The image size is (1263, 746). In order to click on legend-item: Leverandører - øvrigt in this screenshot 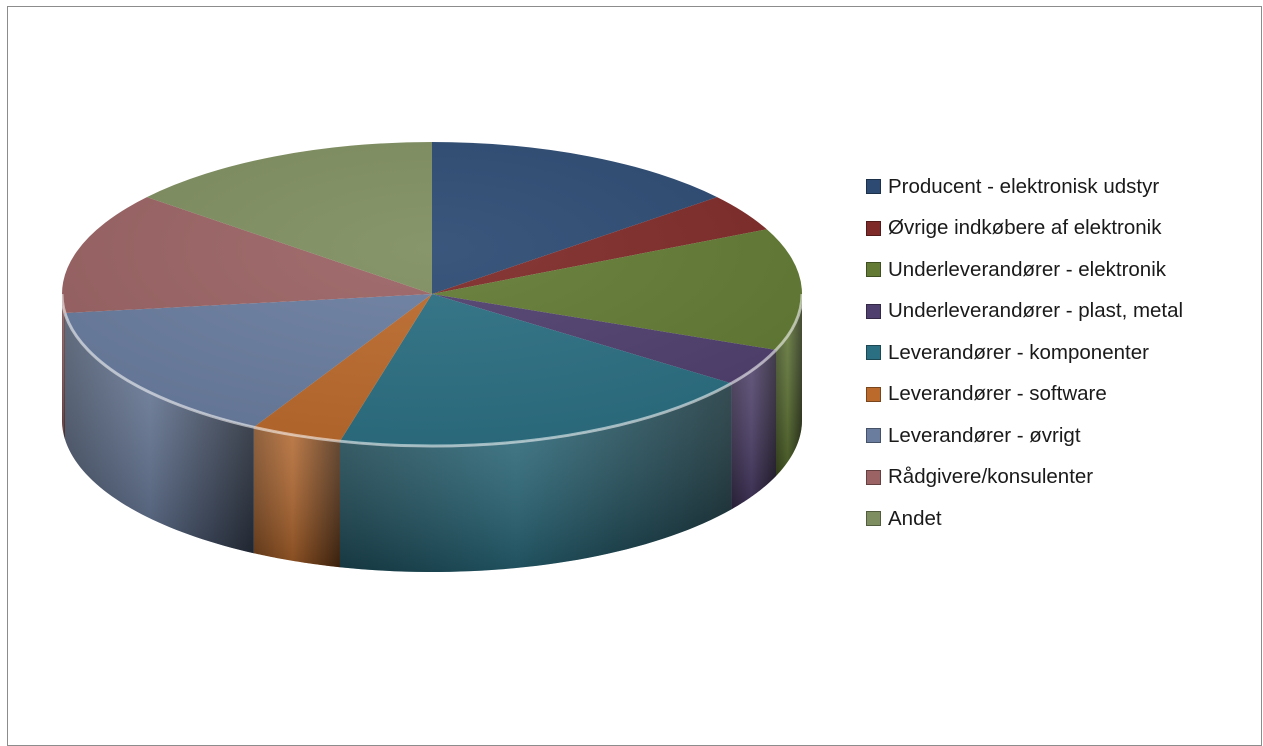, I will do `click(1024, 436)`.